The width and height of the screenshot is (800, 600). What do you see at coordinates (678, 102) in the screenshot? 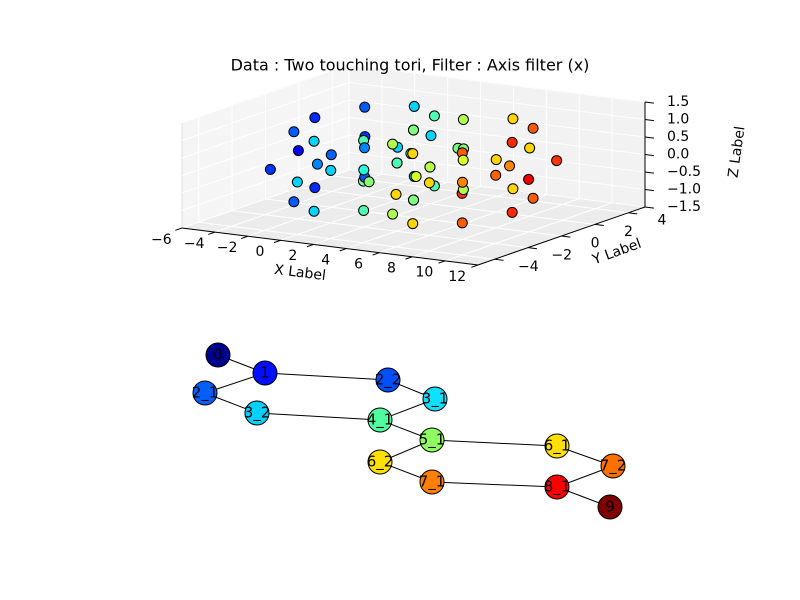
I see `z-tick-label: 1.5` at bounding box center [678, 102].